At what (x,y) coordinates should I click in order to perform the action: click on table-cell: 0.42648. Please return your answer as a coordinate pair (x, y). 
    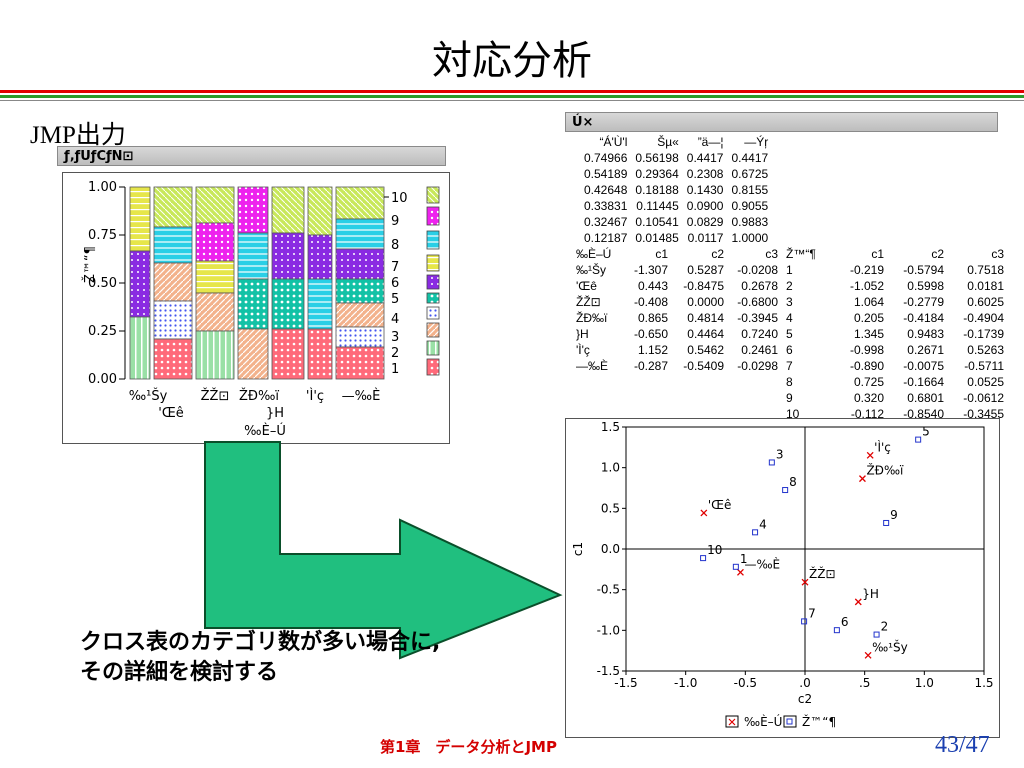
    Looking at the image, I should click on (606, 190).